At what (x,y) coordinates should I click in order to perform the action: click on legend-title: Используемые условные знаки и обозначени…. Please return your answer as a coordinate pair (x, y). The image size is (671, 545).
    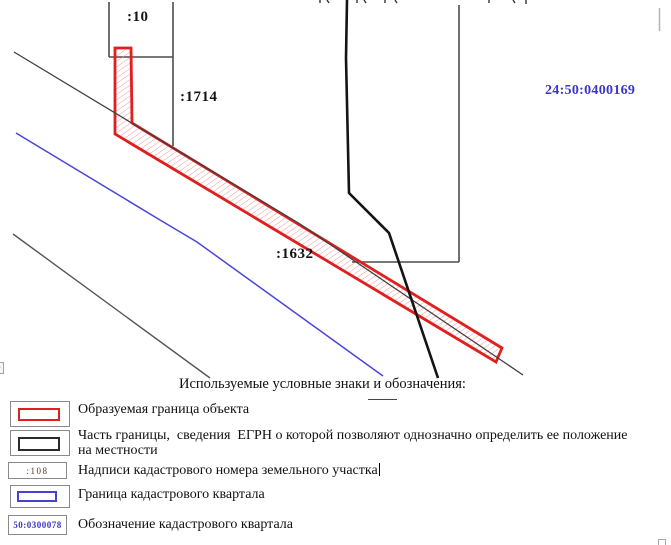
    Looking at the image, I should click on (322, 384).